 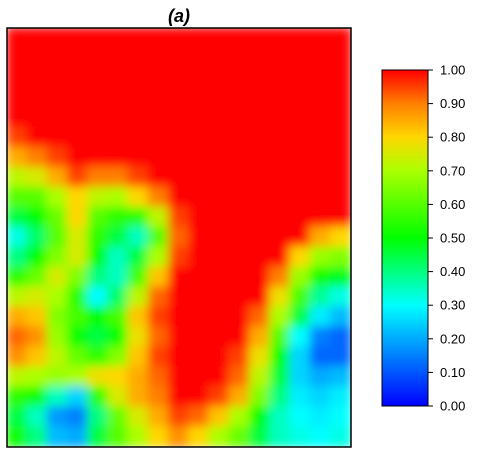 I want to click on colorbar-tick-label: 0.90, so click(x=452, y=103).